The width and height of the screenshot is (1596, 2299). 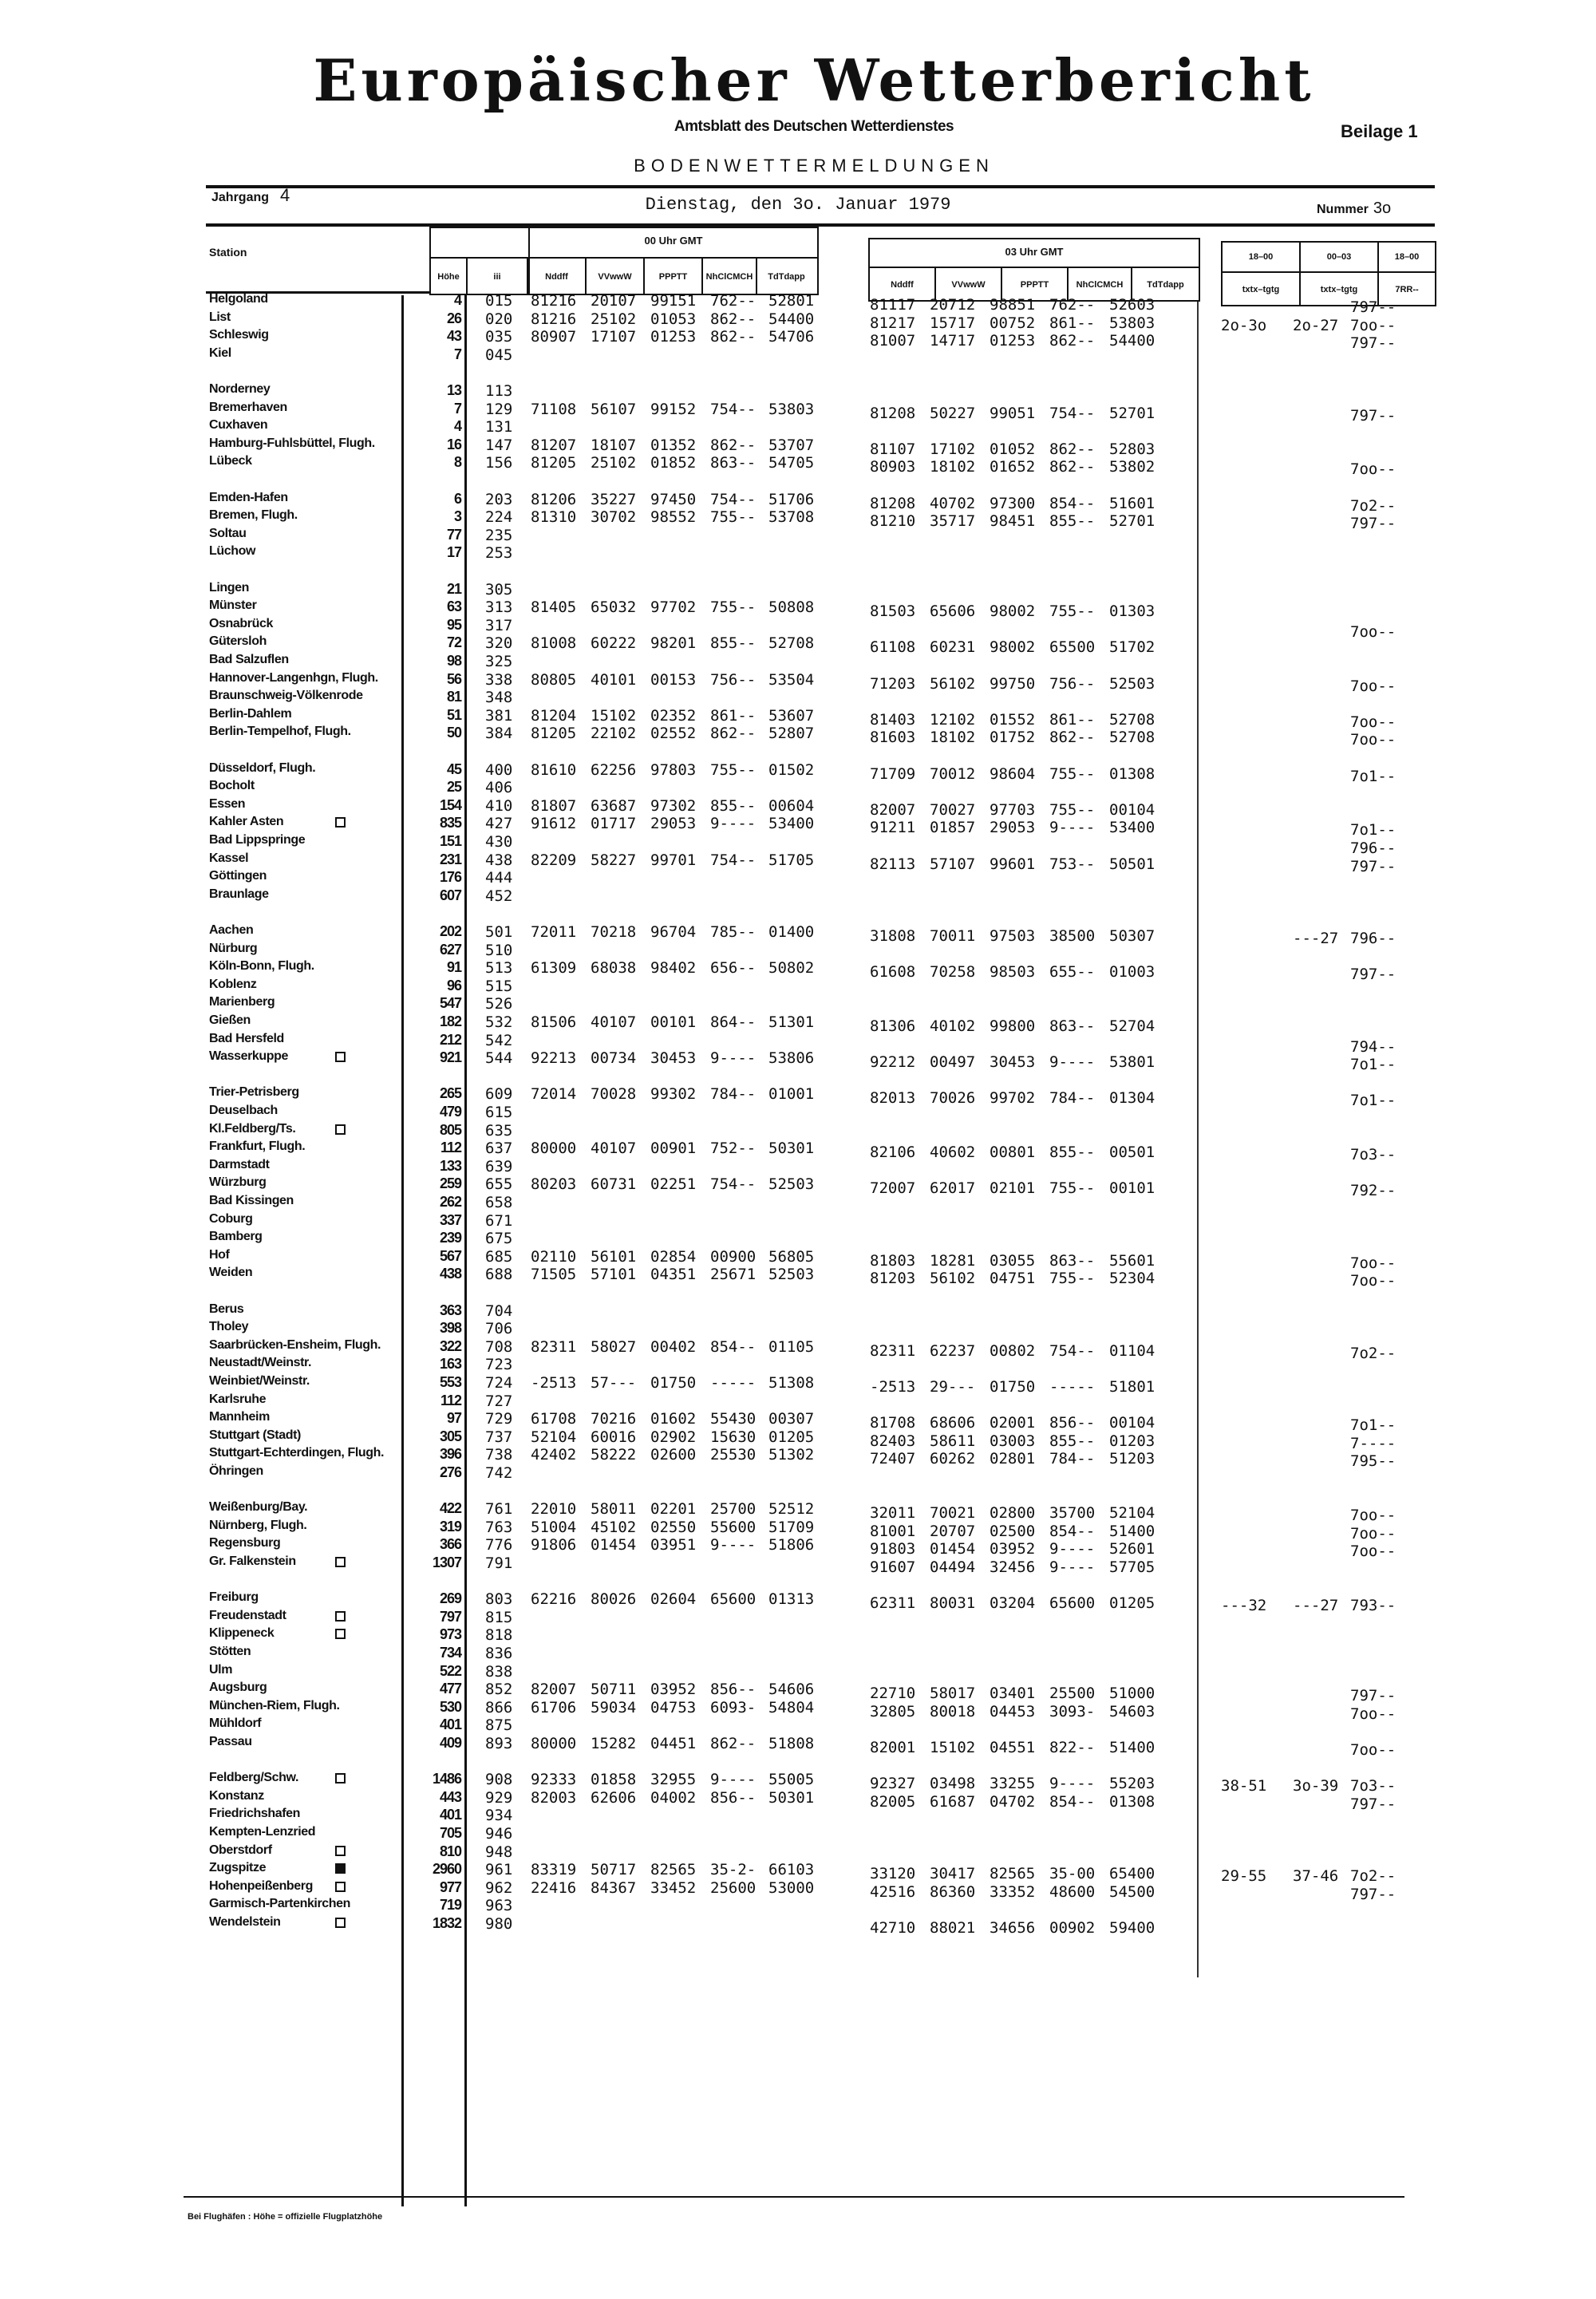 What do you see at coordinates (1132, 864) in the screenshot?
I see `obs-03-group: 50501` at bounding box center [1132, 864].